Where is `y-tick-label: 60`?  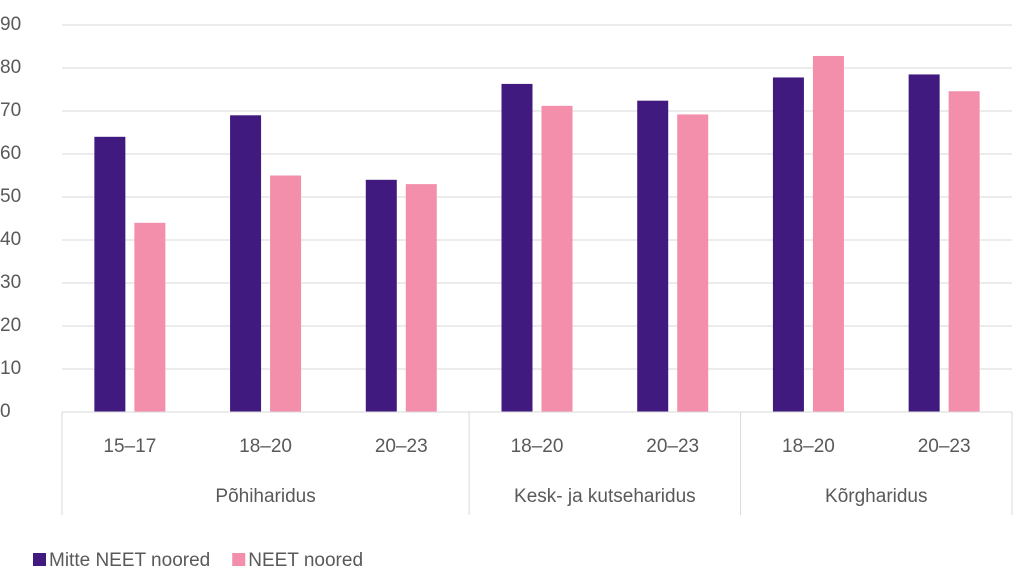 y-tick-label: 60 is located at coordinates (10, 153).